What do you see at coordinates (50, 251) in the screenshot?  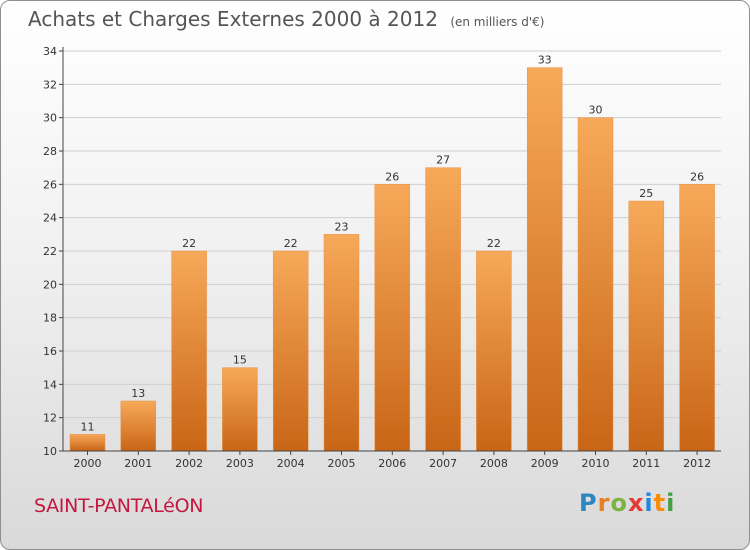 I see `y-tick-label: 22` at bounding box center [50, 251].